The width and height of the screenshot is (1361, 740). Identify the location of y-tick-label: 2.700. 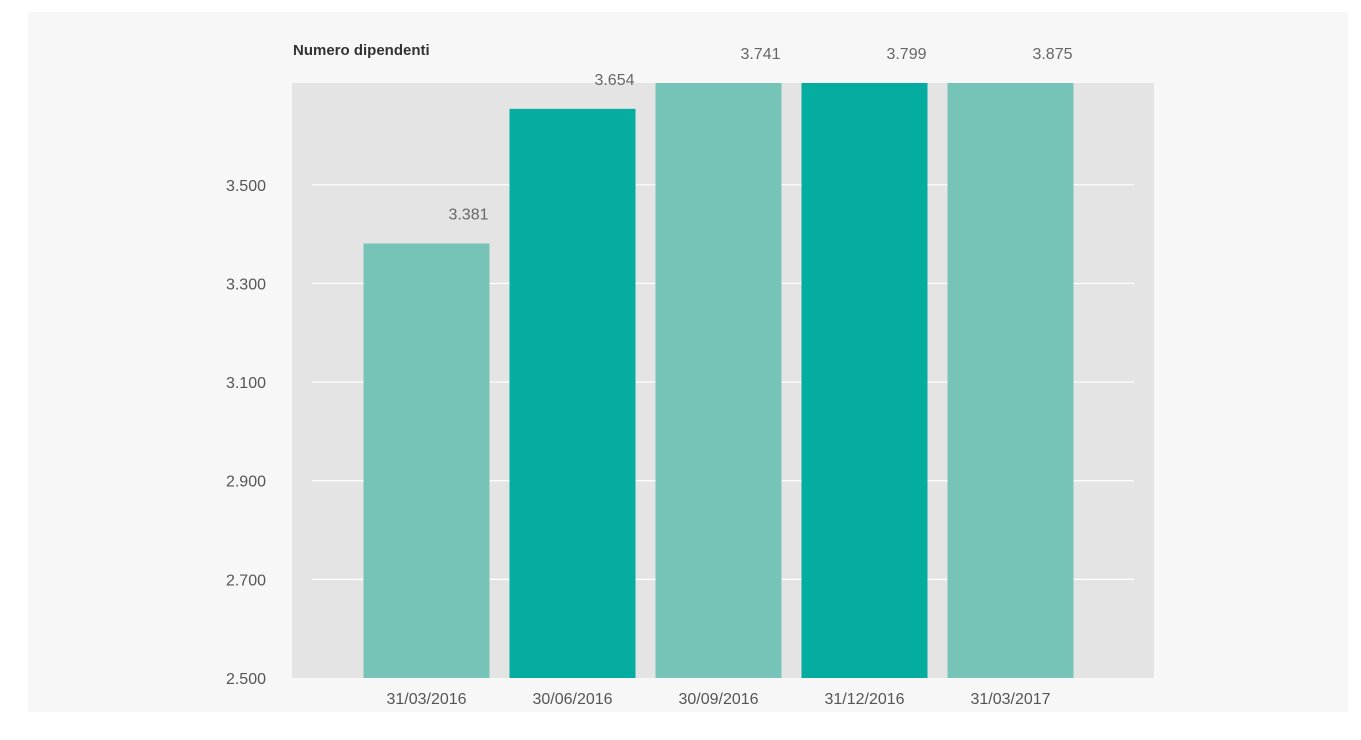
(246, 580).